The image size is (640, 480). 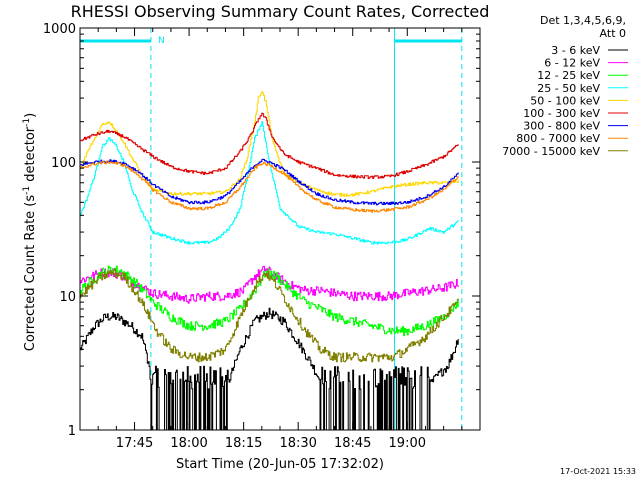 I want to click on timestamp: 17-Oct-2021 15:33, so click(x=598, y=471).